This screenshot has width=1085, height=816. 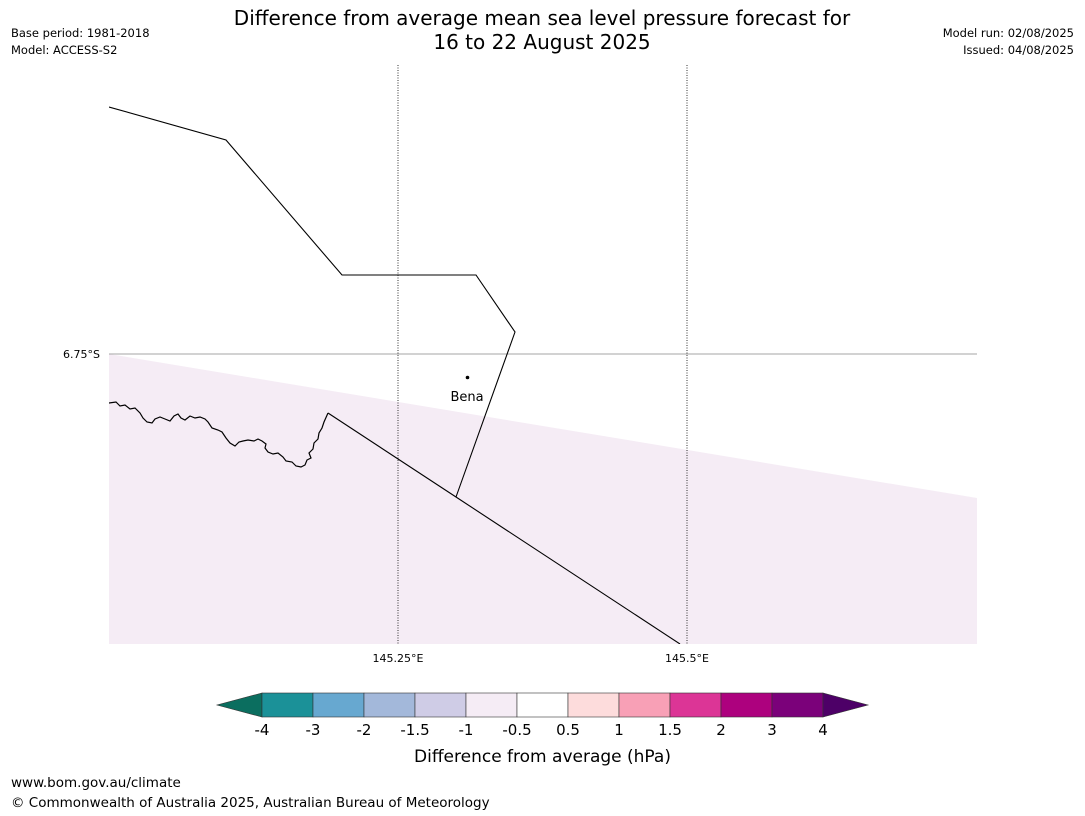 I want to click on colorbar-tick-label: 1, so click(x=619, y=730).